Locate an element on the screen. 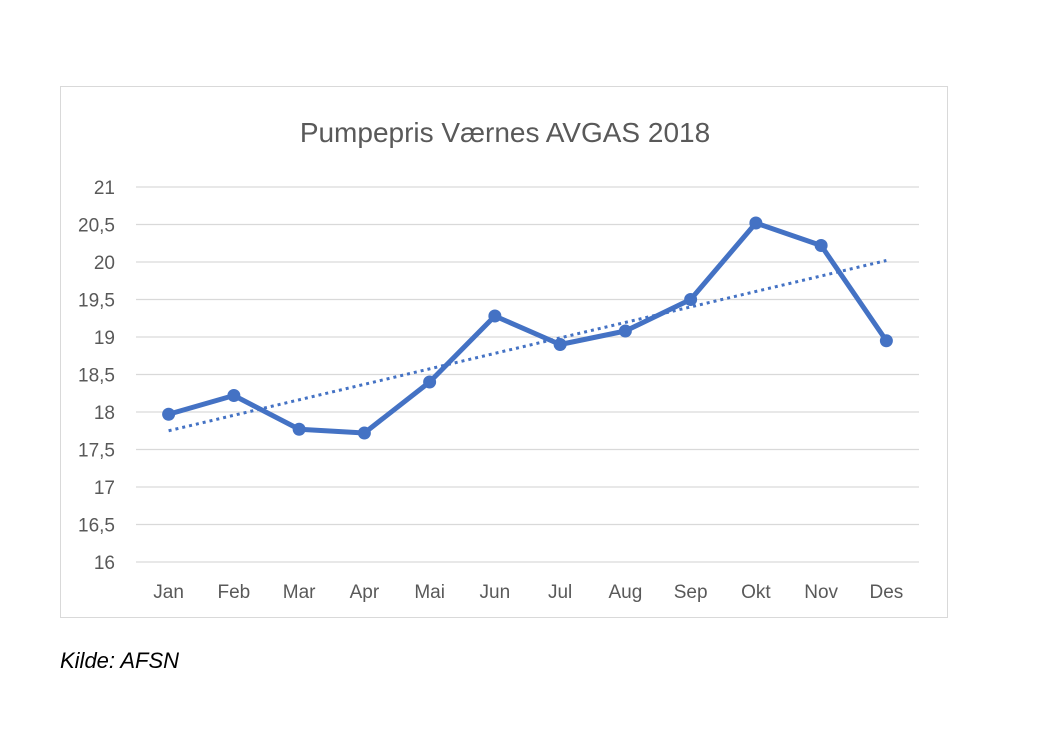 This screenshot has height=755, width=1058. x-tick-label: Mai is located at coordinates (429, 592).